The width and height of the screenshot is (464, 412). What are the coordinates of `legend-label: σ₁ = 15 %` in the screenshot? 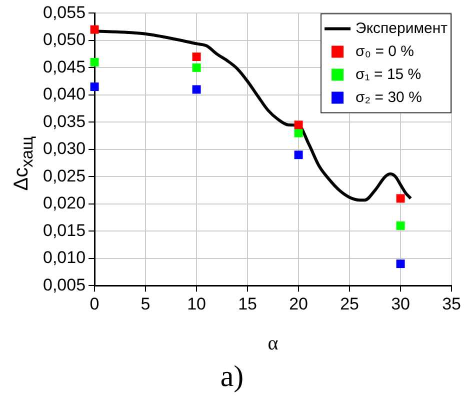 It's located at (389, 74).